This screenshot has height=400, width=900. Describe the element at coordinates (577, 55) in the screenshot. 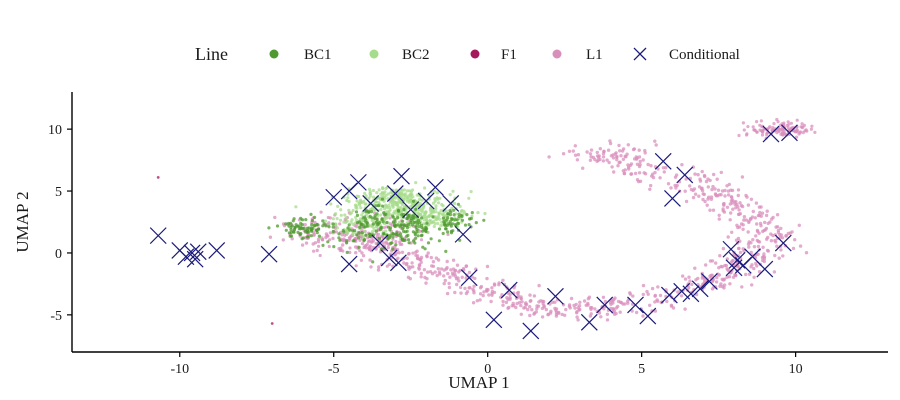

I see `legend-item-l1: L1` at that location.